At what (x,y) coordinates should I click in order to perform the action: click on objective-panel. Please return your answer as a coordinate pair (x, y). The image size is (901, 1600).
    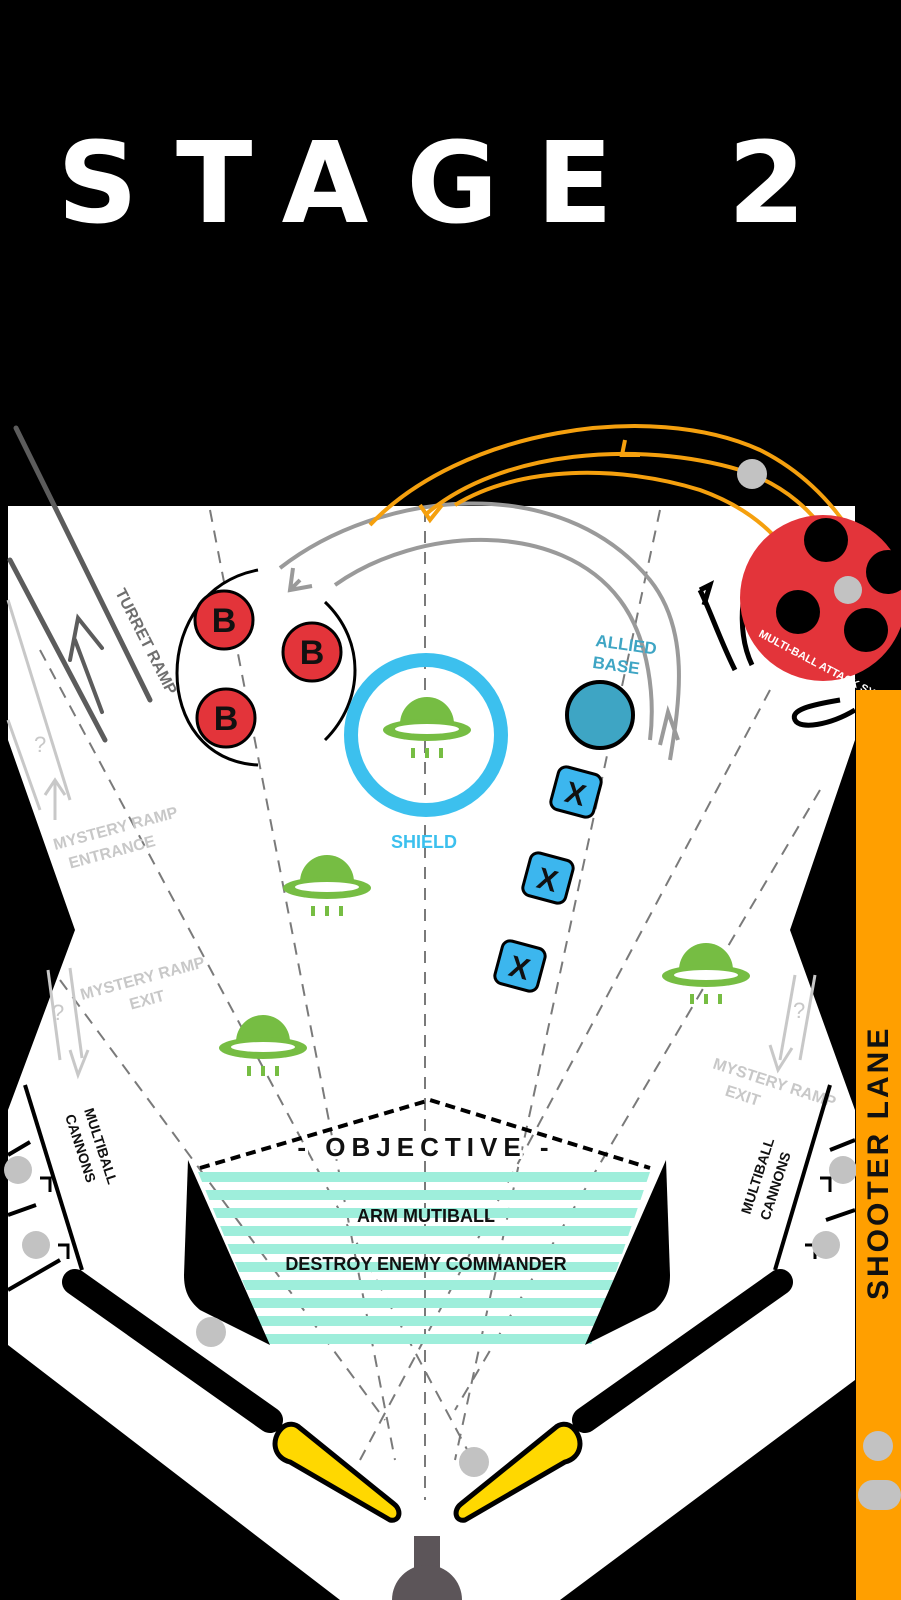
    Looking at the image, I should click on (424, 1258).